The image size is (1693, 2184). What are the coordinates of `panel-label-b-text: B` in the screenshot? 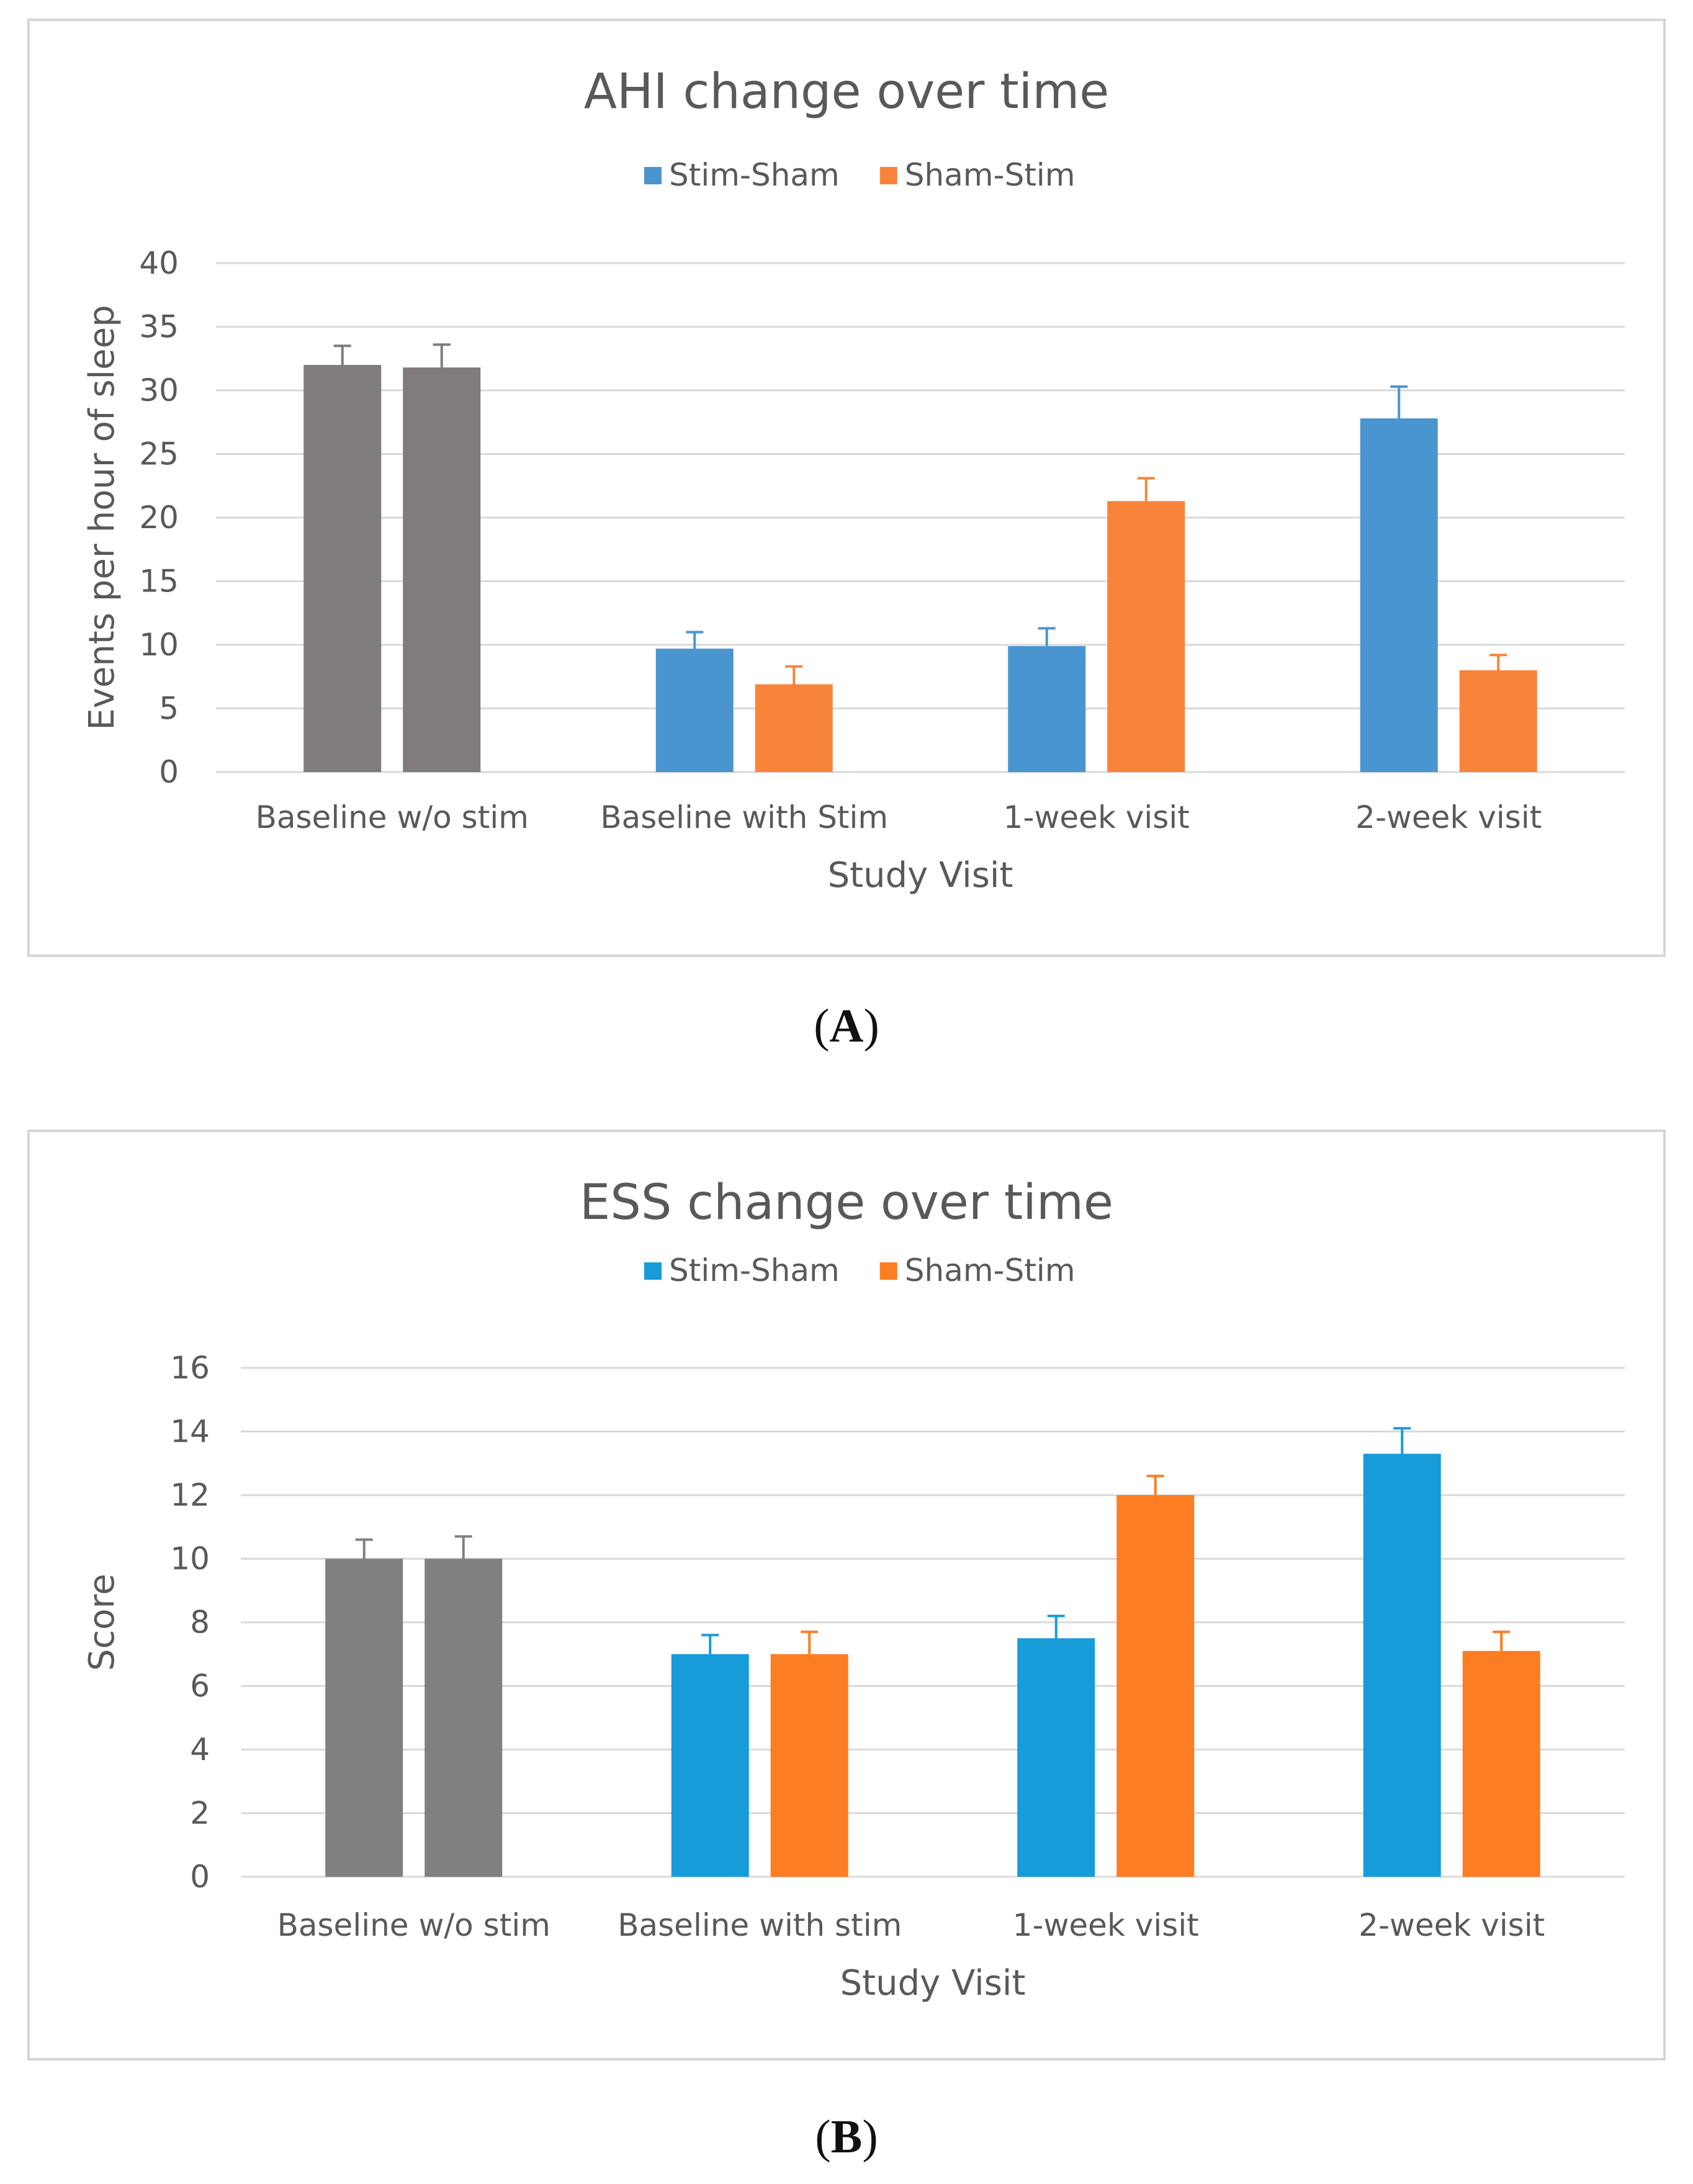 It's located at (846, 2137).